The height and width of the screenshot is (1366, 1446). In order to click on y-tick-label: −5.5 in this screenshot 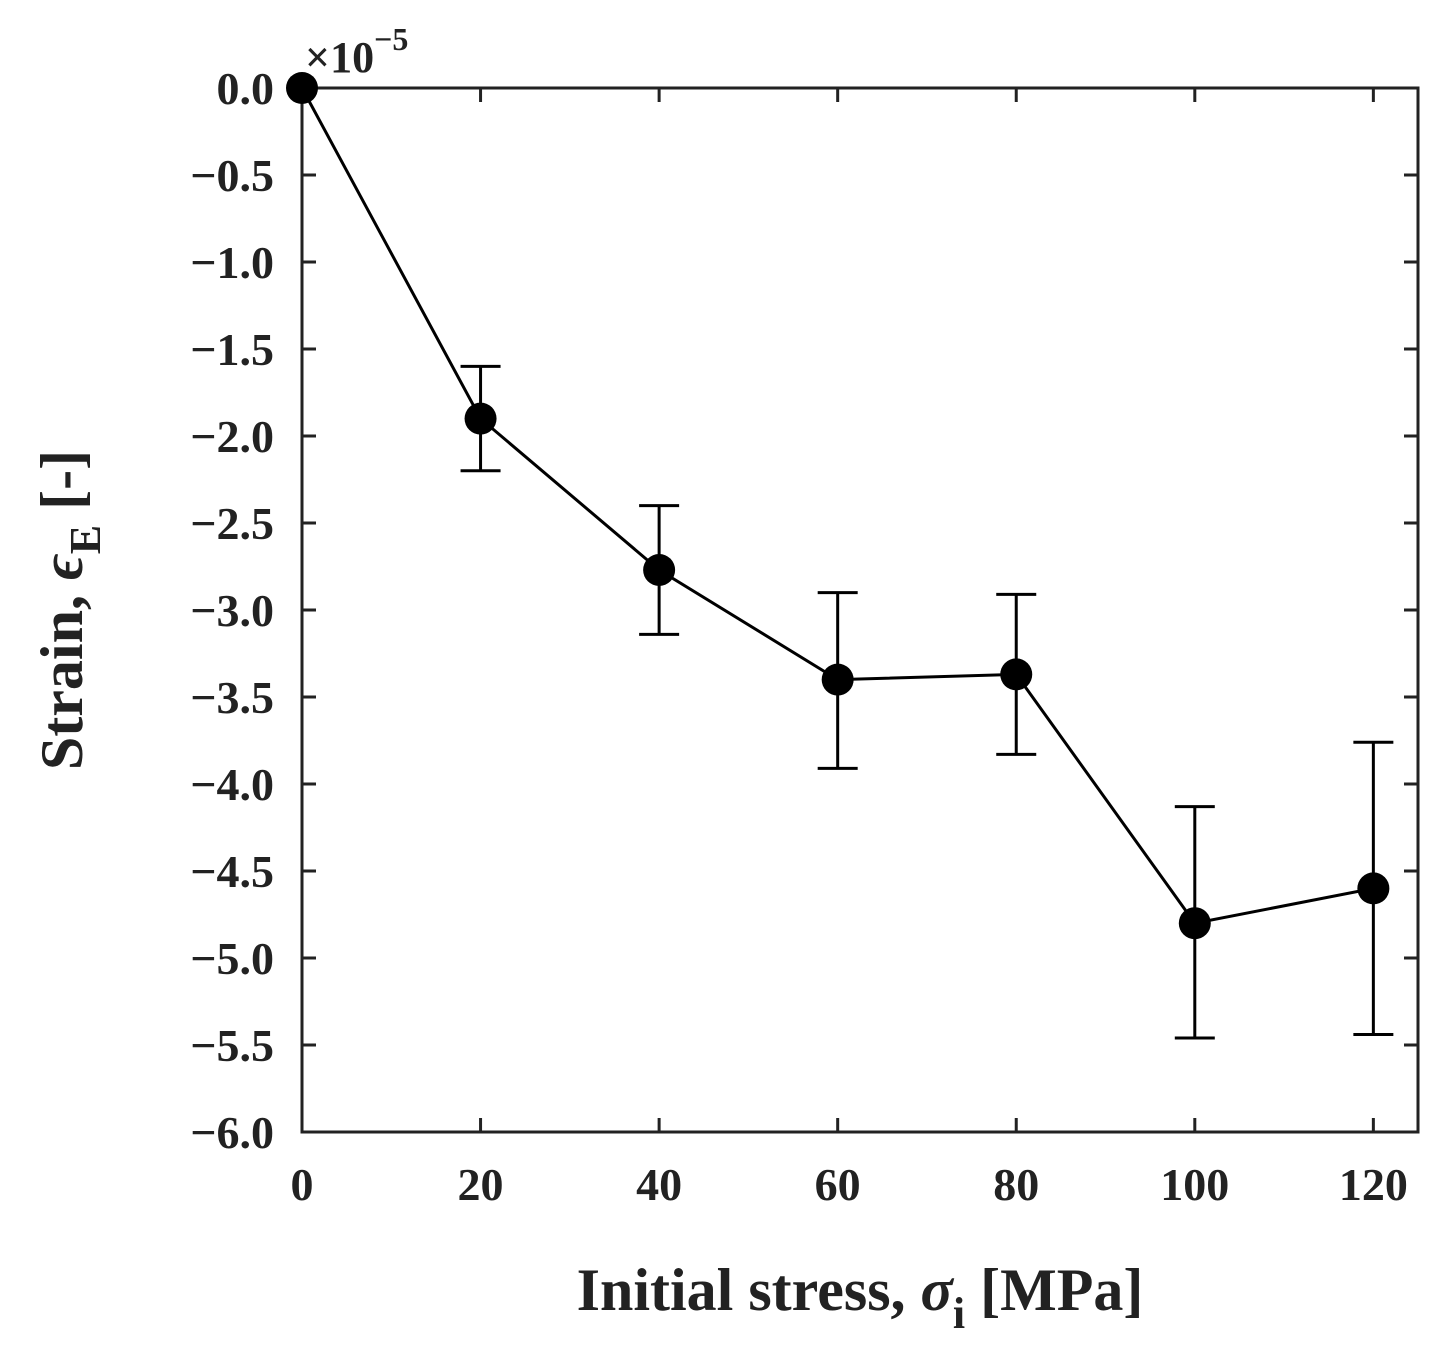, I will do `click(232, 1045)`.